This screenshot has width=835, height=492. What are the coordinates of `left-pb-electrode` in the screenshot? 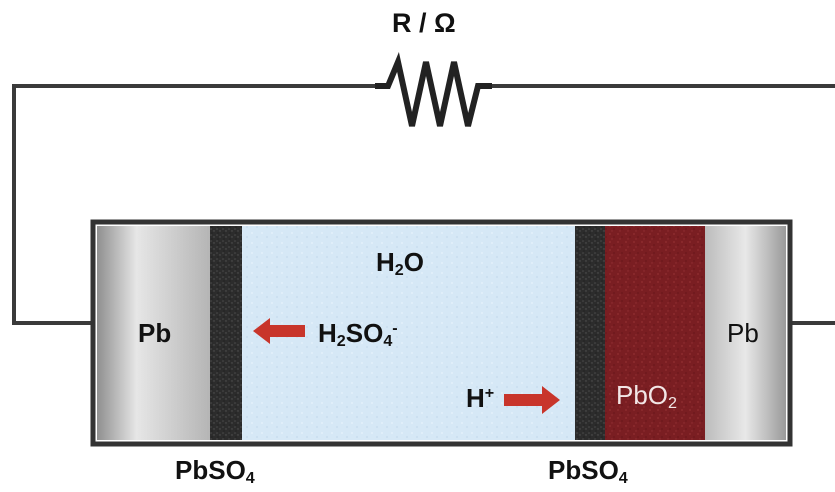 It's located at (153, 333).